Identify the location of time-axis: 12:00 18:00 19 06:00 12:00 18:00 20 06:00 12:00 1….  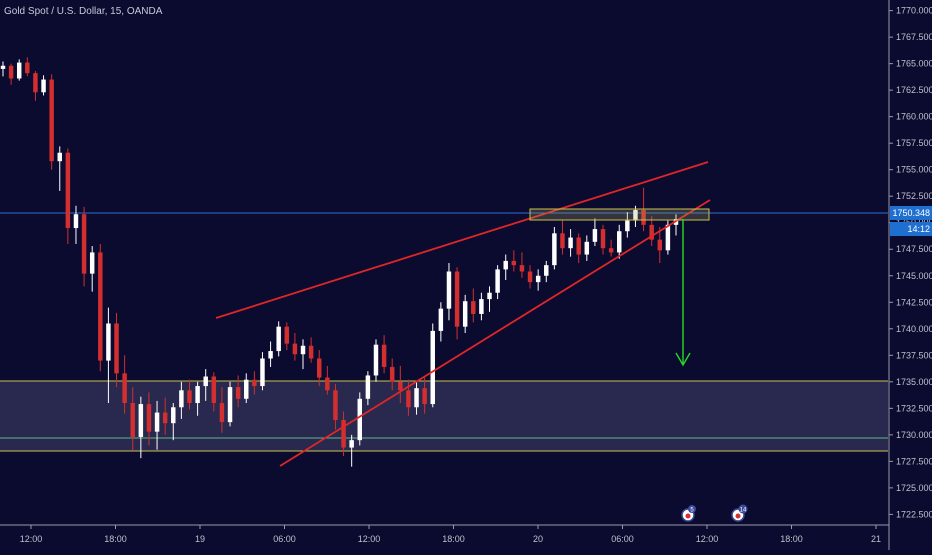
(450, 534).